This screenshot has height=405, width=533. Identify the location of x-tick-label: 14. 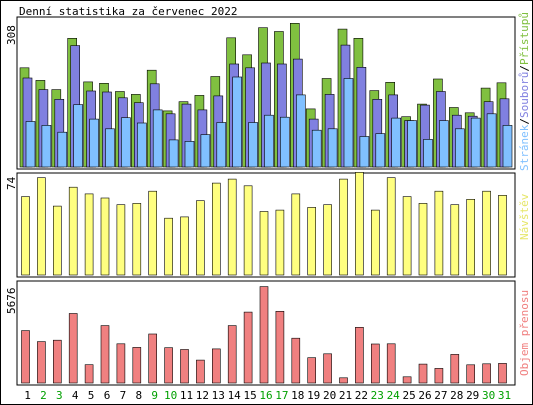
(235, 395).